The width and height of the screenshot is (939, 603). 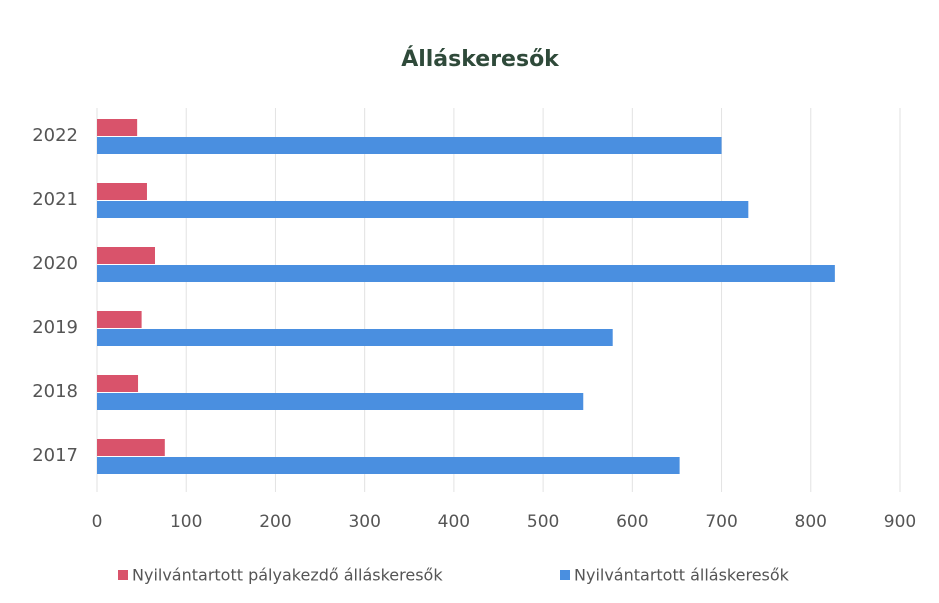 What do you see at coordinates (721, 522) in the screenshot?
I see `x-tick-label: 700` at bounding box center [721, 522].